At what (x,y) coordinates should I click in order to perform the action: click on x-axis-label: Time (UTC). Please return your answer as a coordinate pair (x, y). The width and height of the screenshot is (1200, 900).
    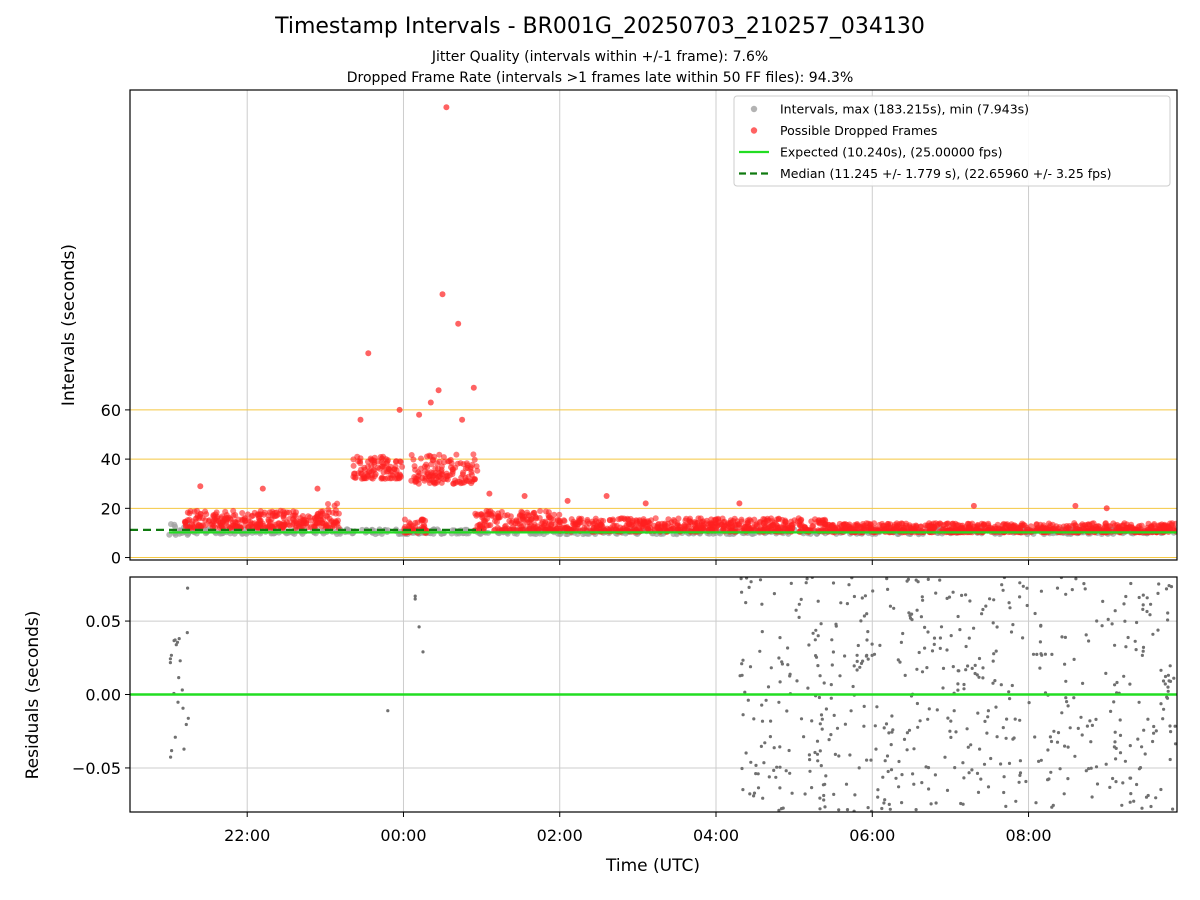
    Looking at the image, I should click on (652, 866).